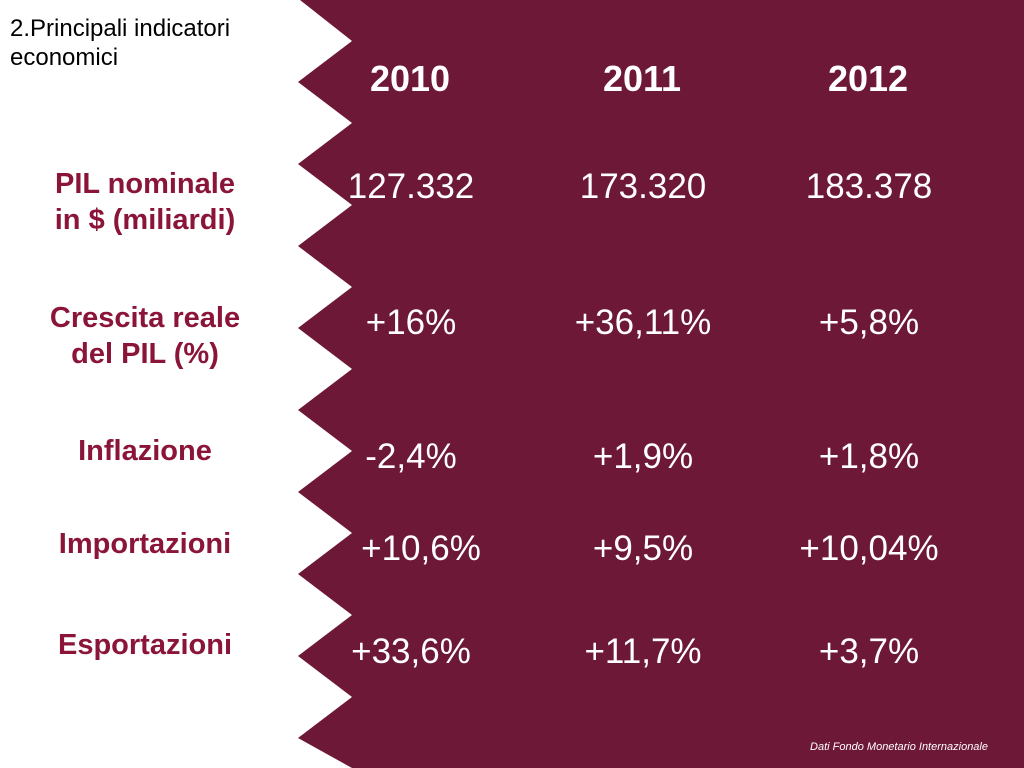 The image size is (1024, 768). What do you see at coordinates (411, 322) in the screenshot?
I see `value-cell: +16%` at bounding box center [411, 322].